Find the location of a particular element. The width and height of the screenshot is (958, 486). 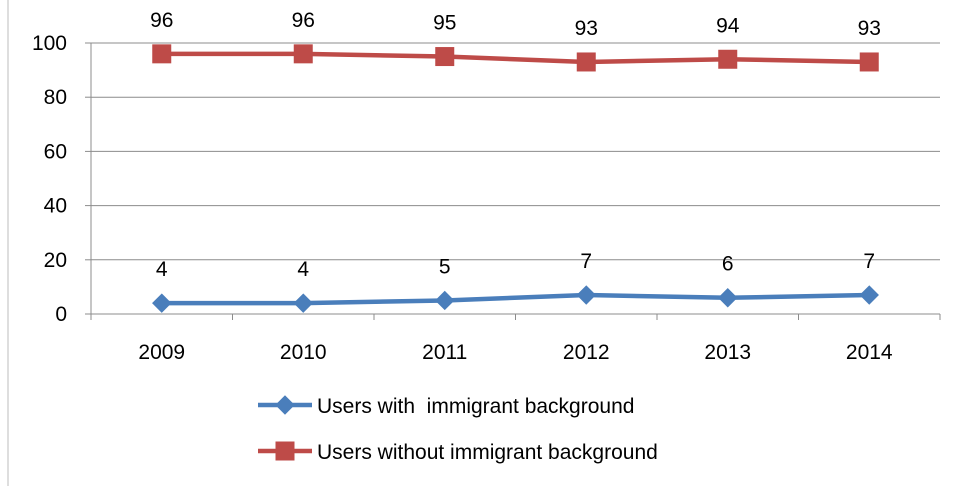

data-label: 6 is located at coordinates (728, 264).